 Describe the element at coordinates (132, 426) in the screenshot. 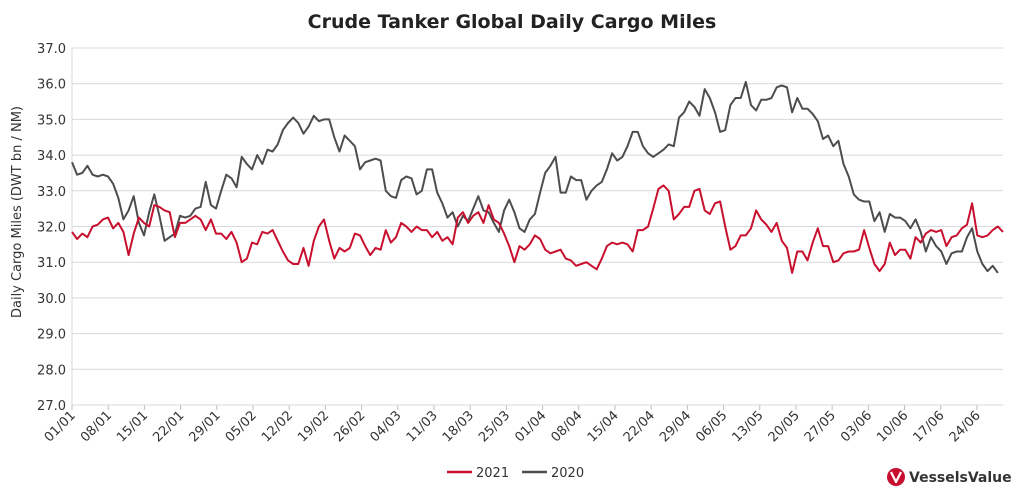

I see `x-tick-label: 15/01` at that location.